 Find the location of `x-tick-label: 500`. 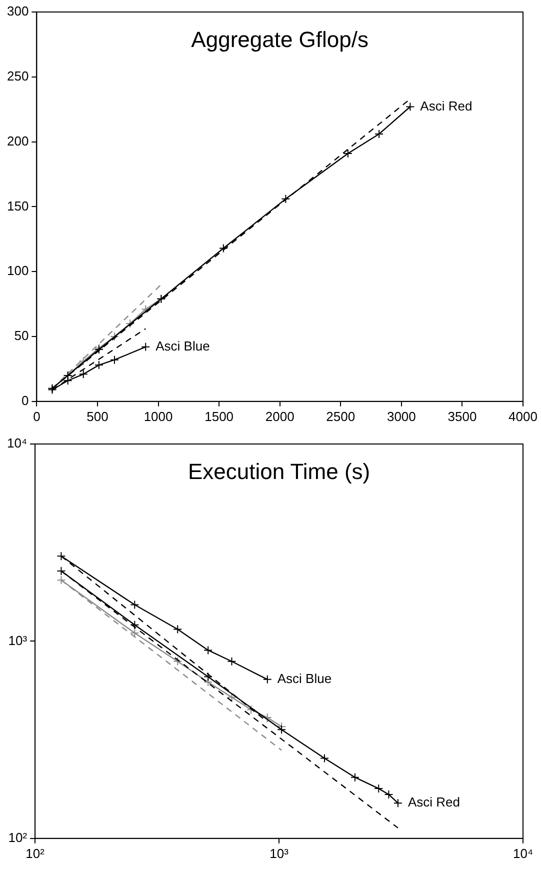

x-tick-label: 500 is located at coordinates (97, 416).